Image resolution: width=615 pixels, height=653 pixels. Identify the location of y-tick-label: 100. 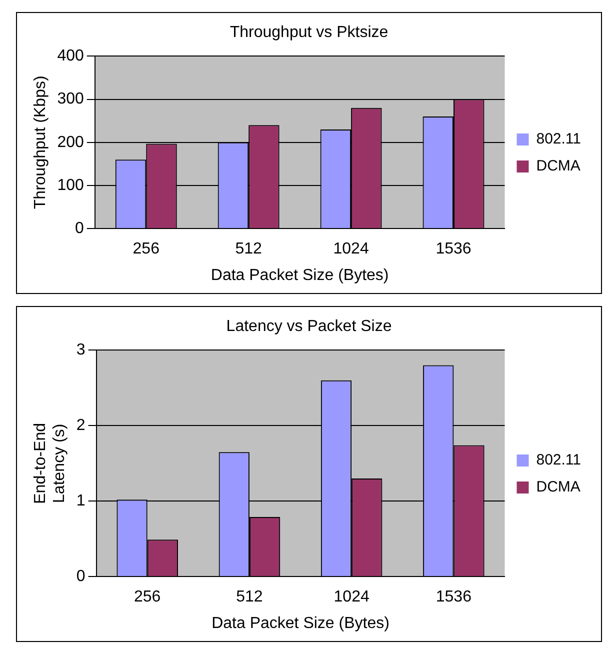
(70, 185).